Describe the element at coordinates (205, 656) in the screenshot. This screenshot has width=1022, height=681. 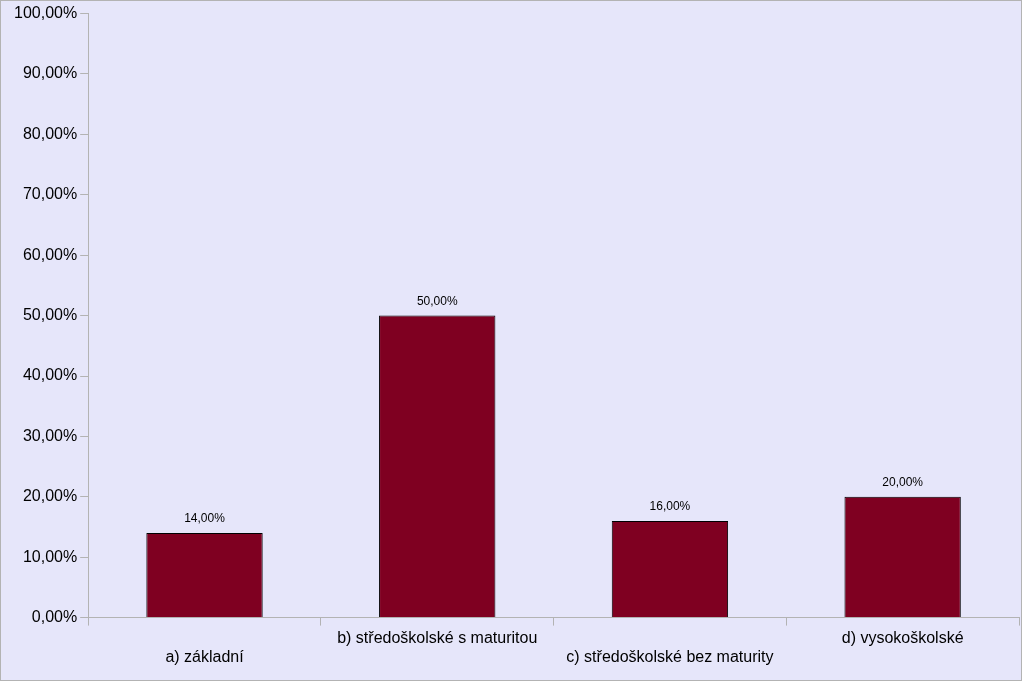
I see `x-tick-label: a) základní` at that location.